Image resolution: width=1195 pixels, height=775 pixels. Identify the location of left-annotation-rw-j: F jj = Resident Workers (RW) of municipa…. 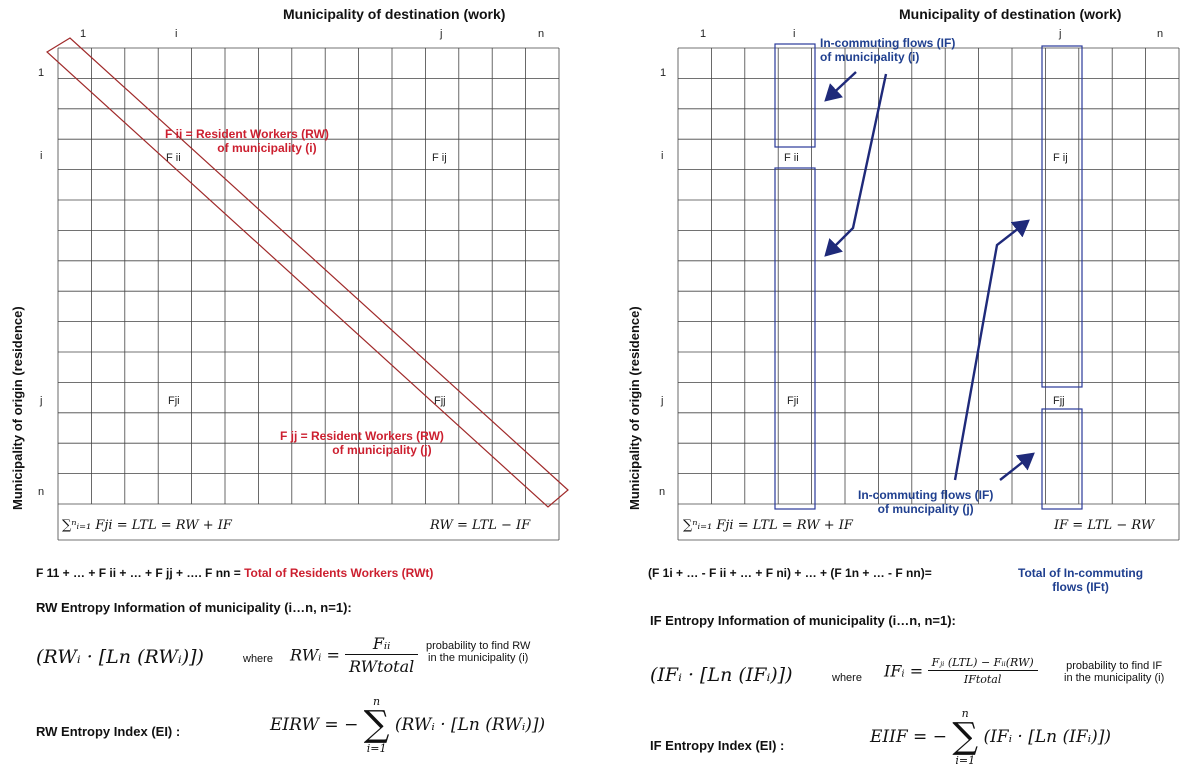
(362, 443).